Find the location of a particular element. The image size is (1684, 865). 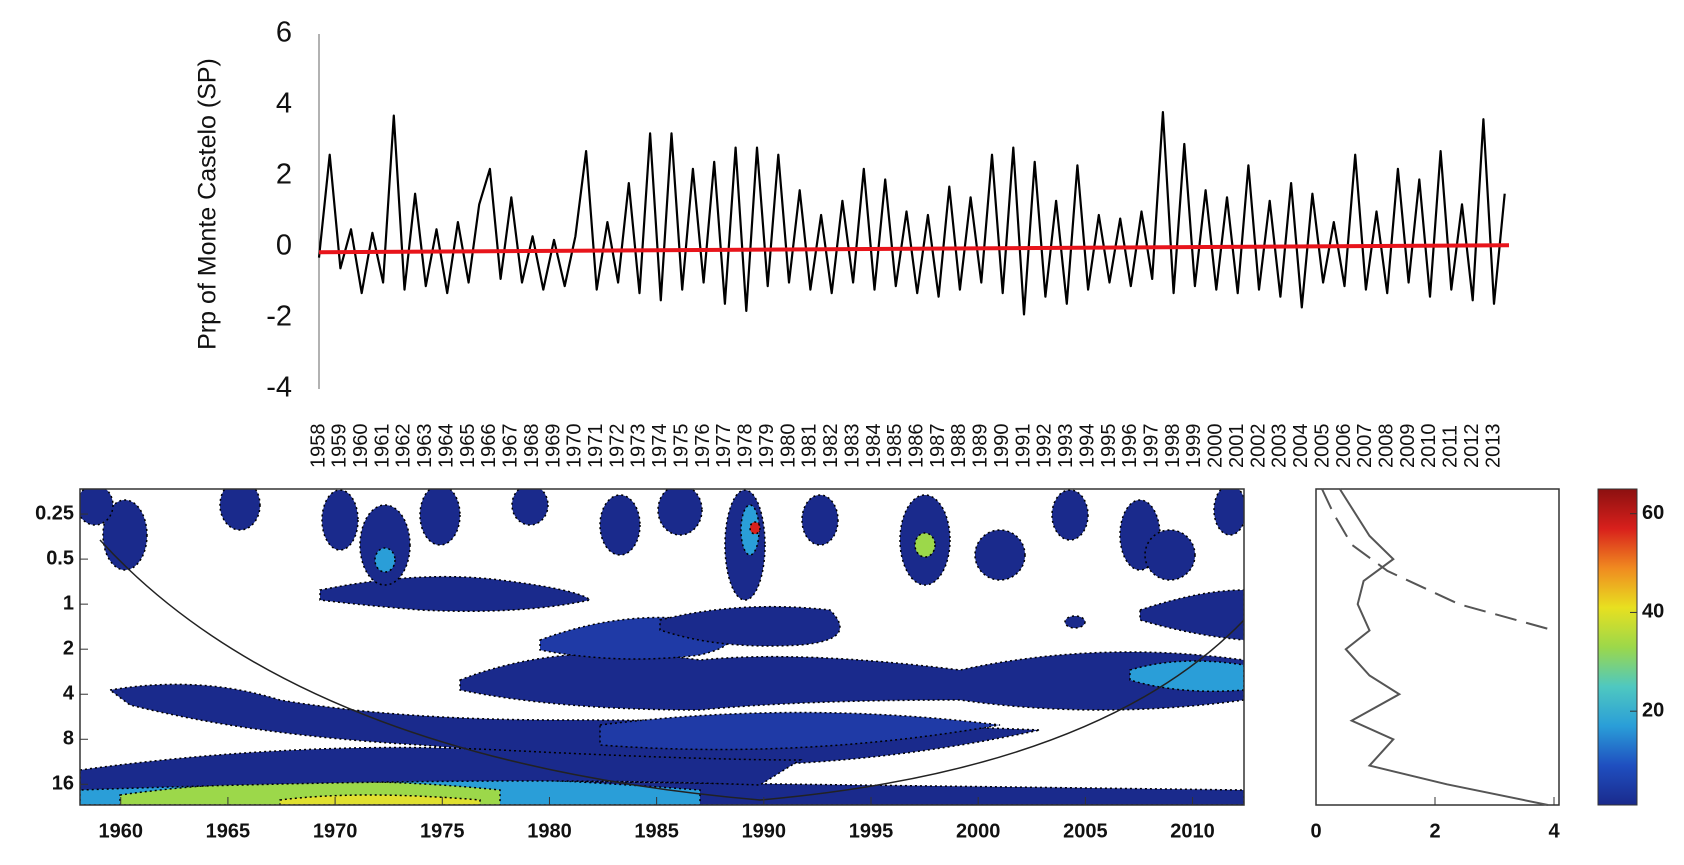

x-tick-label: 1971 is located at coordinates (596, 446).